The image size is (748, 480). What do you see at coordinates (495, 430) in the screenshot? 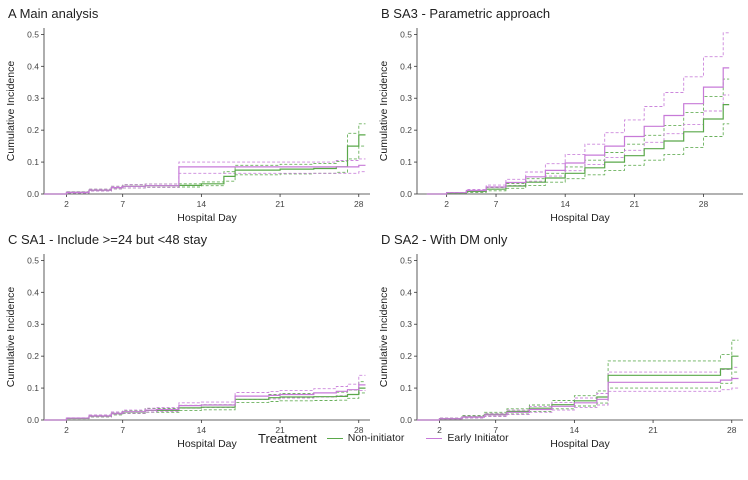
I see `x-tick-label-d: 7` at bounding box center [495, 430].